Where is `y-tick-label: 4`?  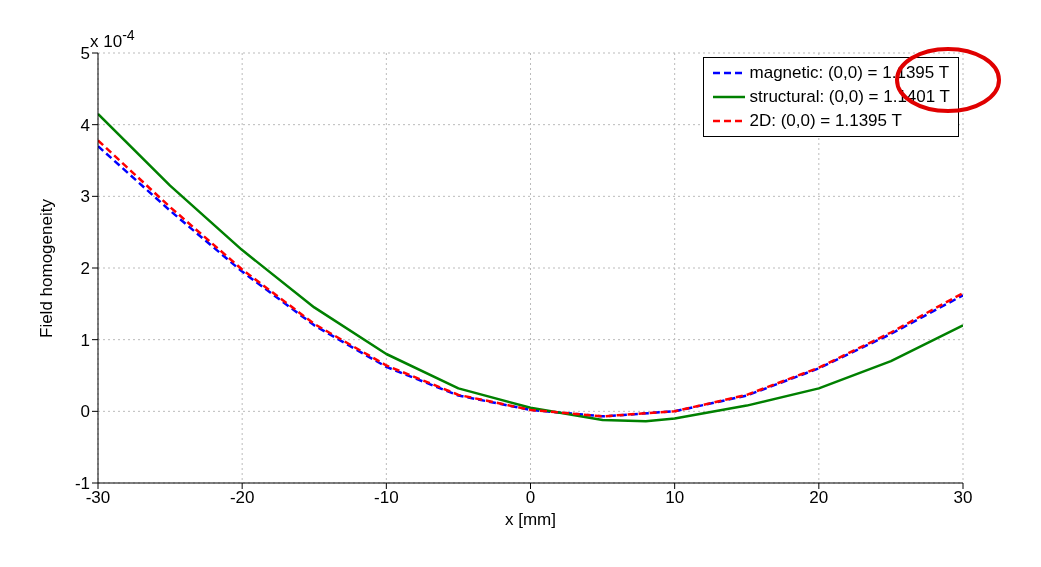 y-tick-label: 4 is located at coordinates (85, 125).